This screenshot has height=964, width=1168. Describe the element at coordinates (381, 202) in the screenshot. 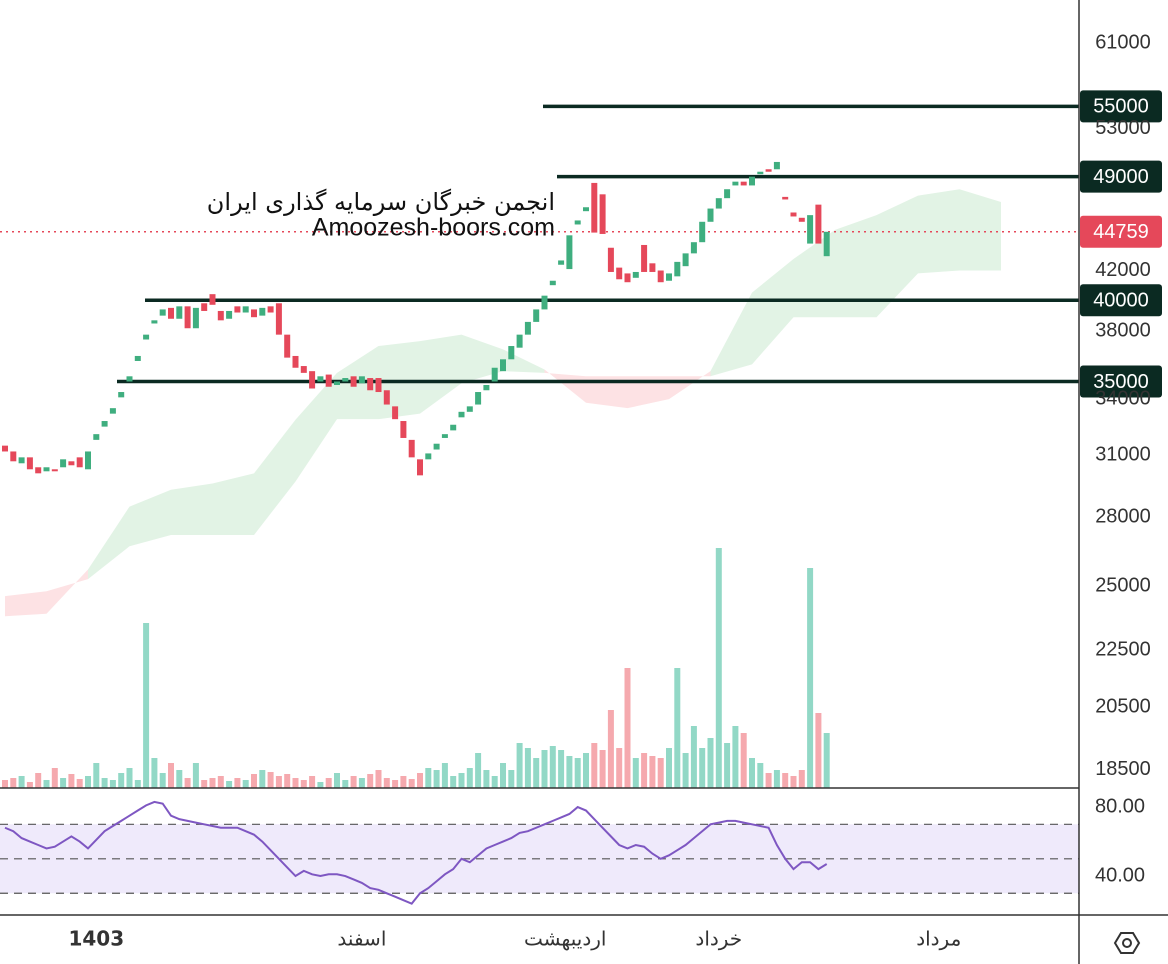

I see `watermark: انجمن خبرگان سرمایه گذاری ایران` at that location.